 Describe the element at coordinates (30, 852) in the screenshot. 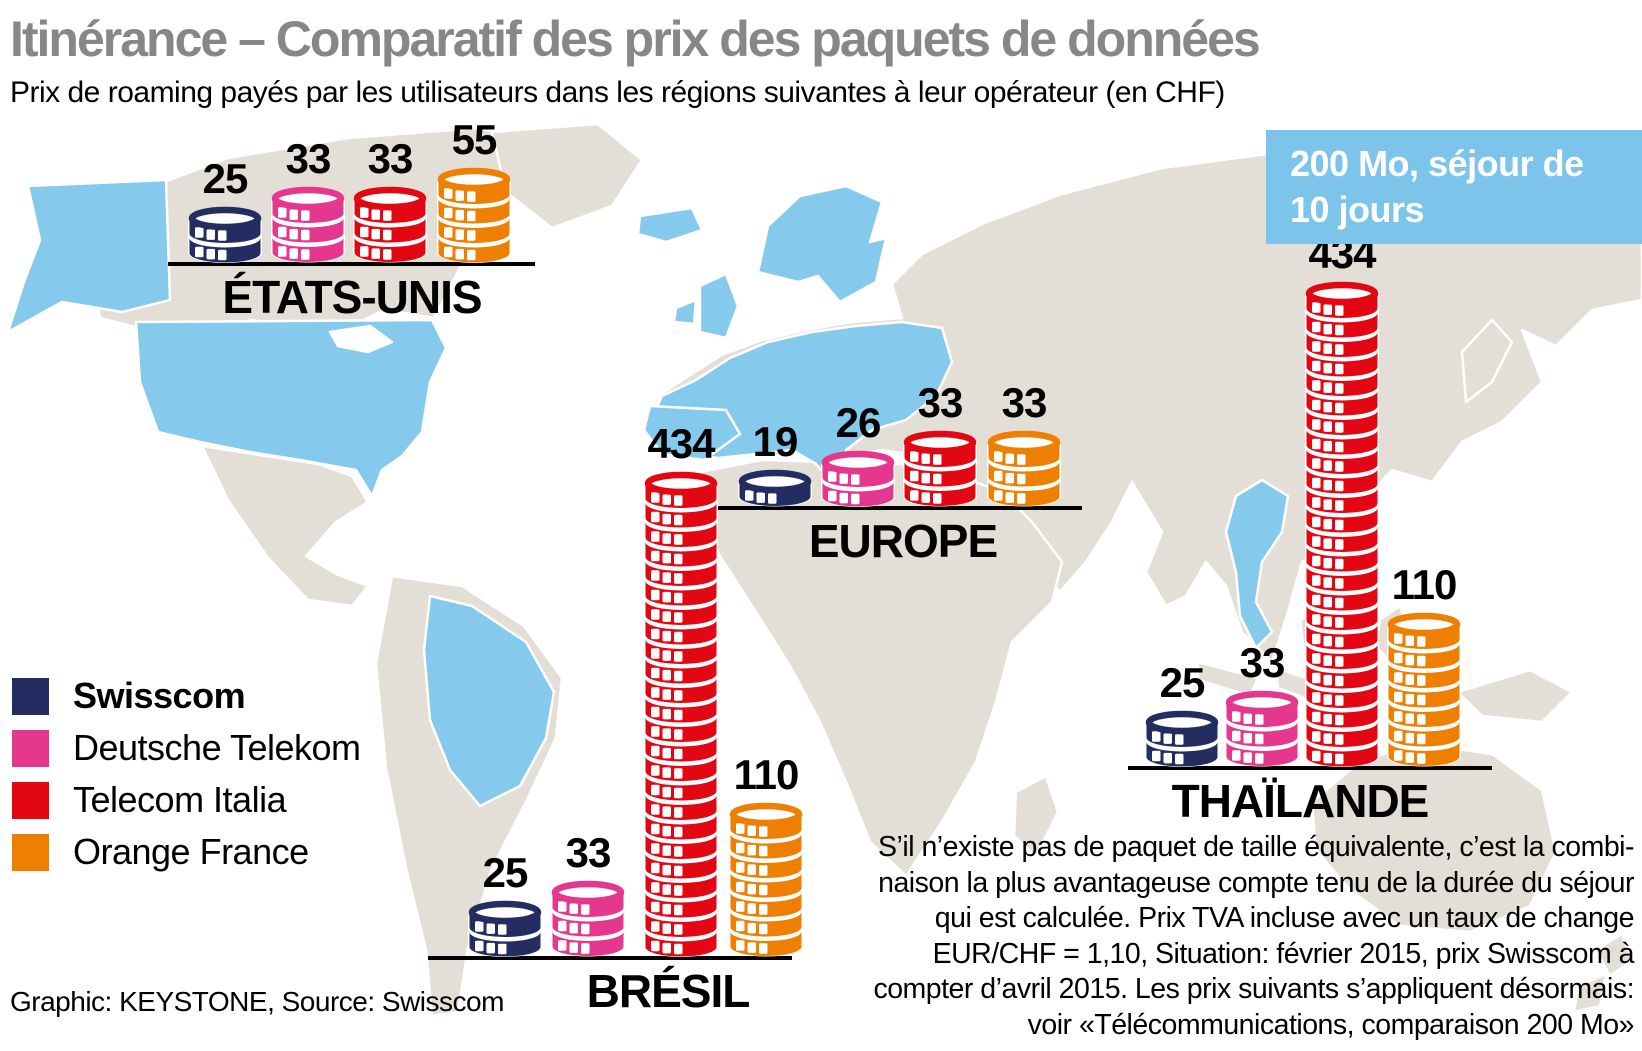

I see `legend-swatch-orange-france` at that location.